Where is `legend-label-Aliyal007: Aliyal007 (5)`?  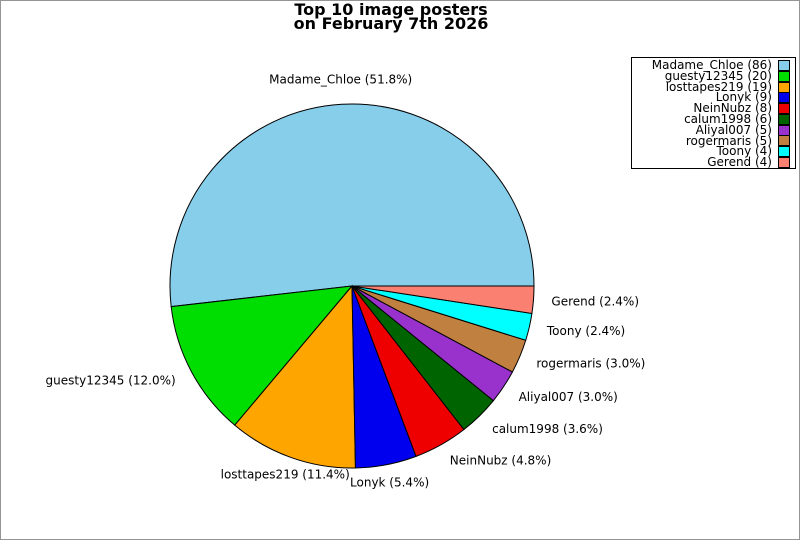
legend-label-Aliyal007: Aliyal007 (5) is located at coordinates (733, 129).